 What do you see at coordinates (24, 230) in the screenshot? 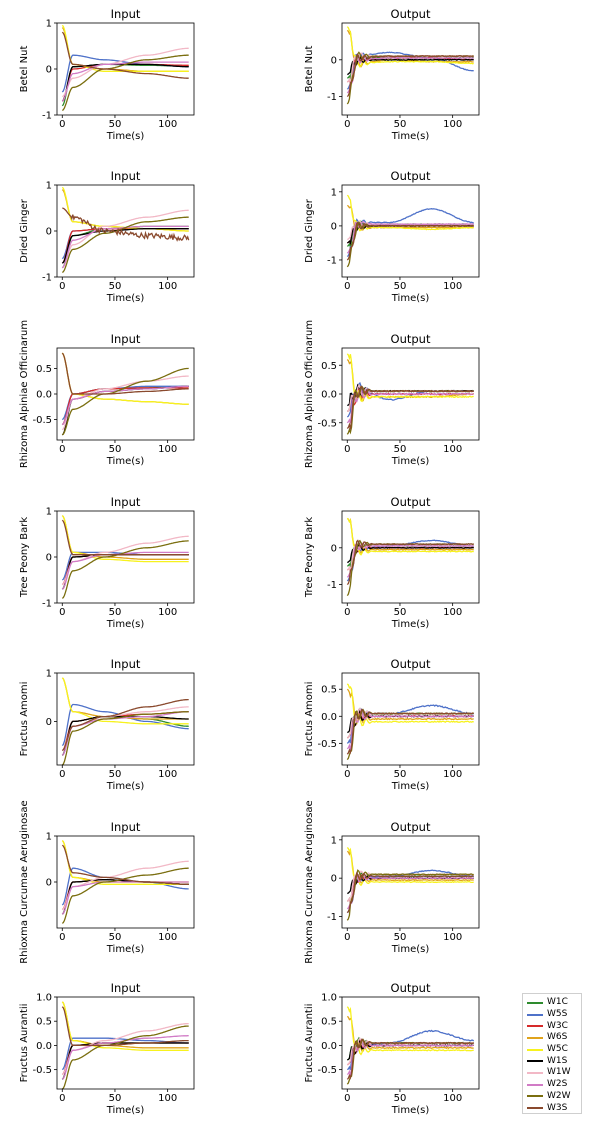
I see `y-axis-label: Dried Ginger` at bounding box center [24, 230].